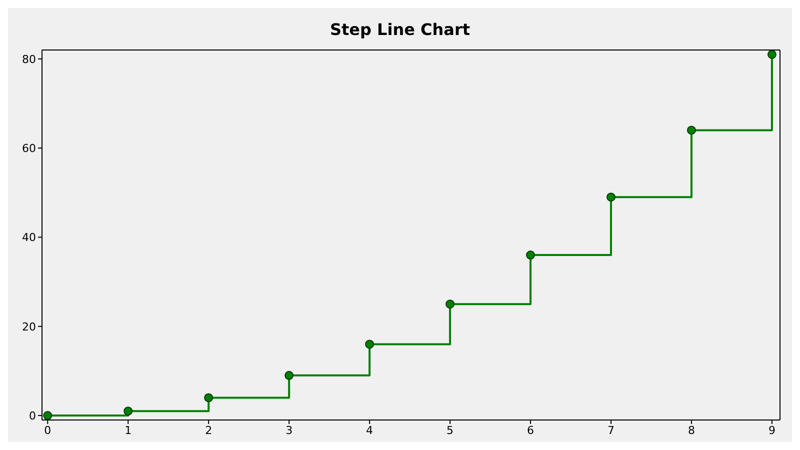 The height and width of the screenshot is (450, 800). Describe the element at coordinates (450, 430) in the screenshot. I see `x-tick-label: 5` at that location.